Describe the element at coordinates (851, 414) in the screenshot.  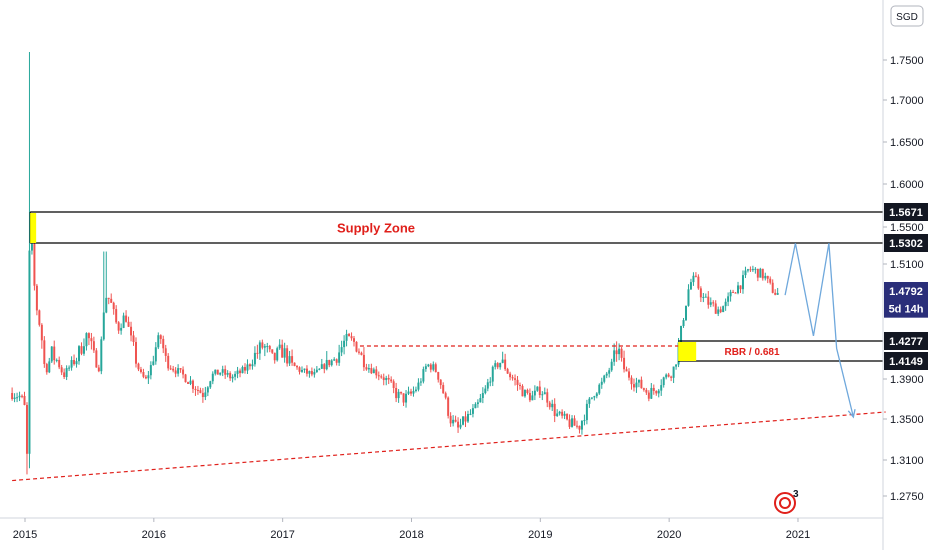
I see `projection-arrow-head` at that location.